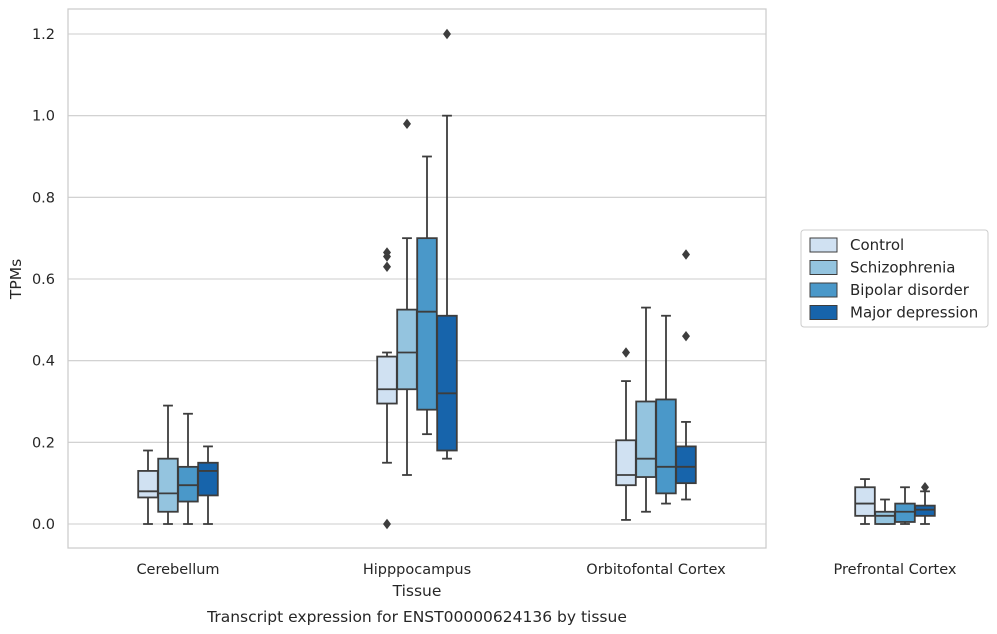 Image resolution: width=997 pixels, height=634 pixels. What do you see at coordinates (877, 245) in the screenshot?
I see `legend-label: Control` at bounding box center [877, 245].